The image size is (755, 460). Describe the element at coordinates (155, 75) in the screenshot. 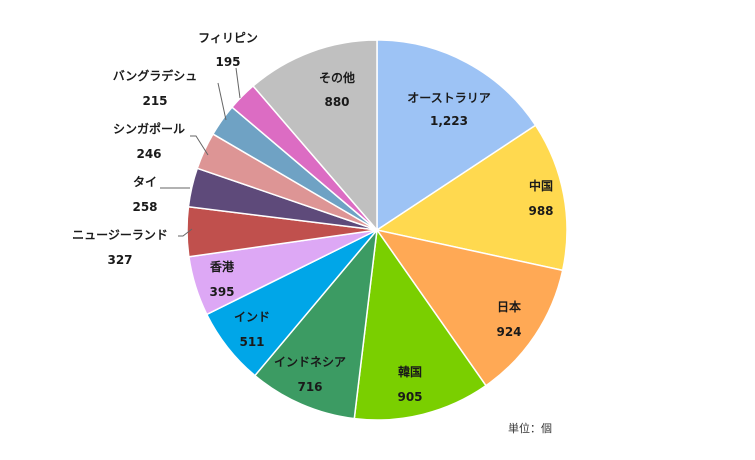

I see `slice-category-label: バングラデシュ` at that location.